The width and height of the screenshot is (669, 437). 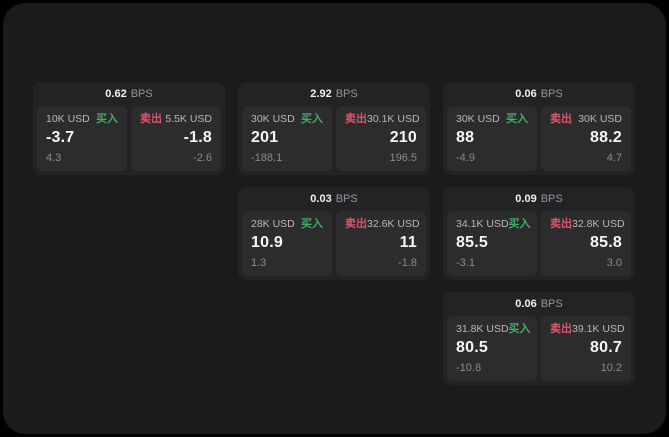 I want to click on sell-price: 88.2, so click(x=606, y=137).